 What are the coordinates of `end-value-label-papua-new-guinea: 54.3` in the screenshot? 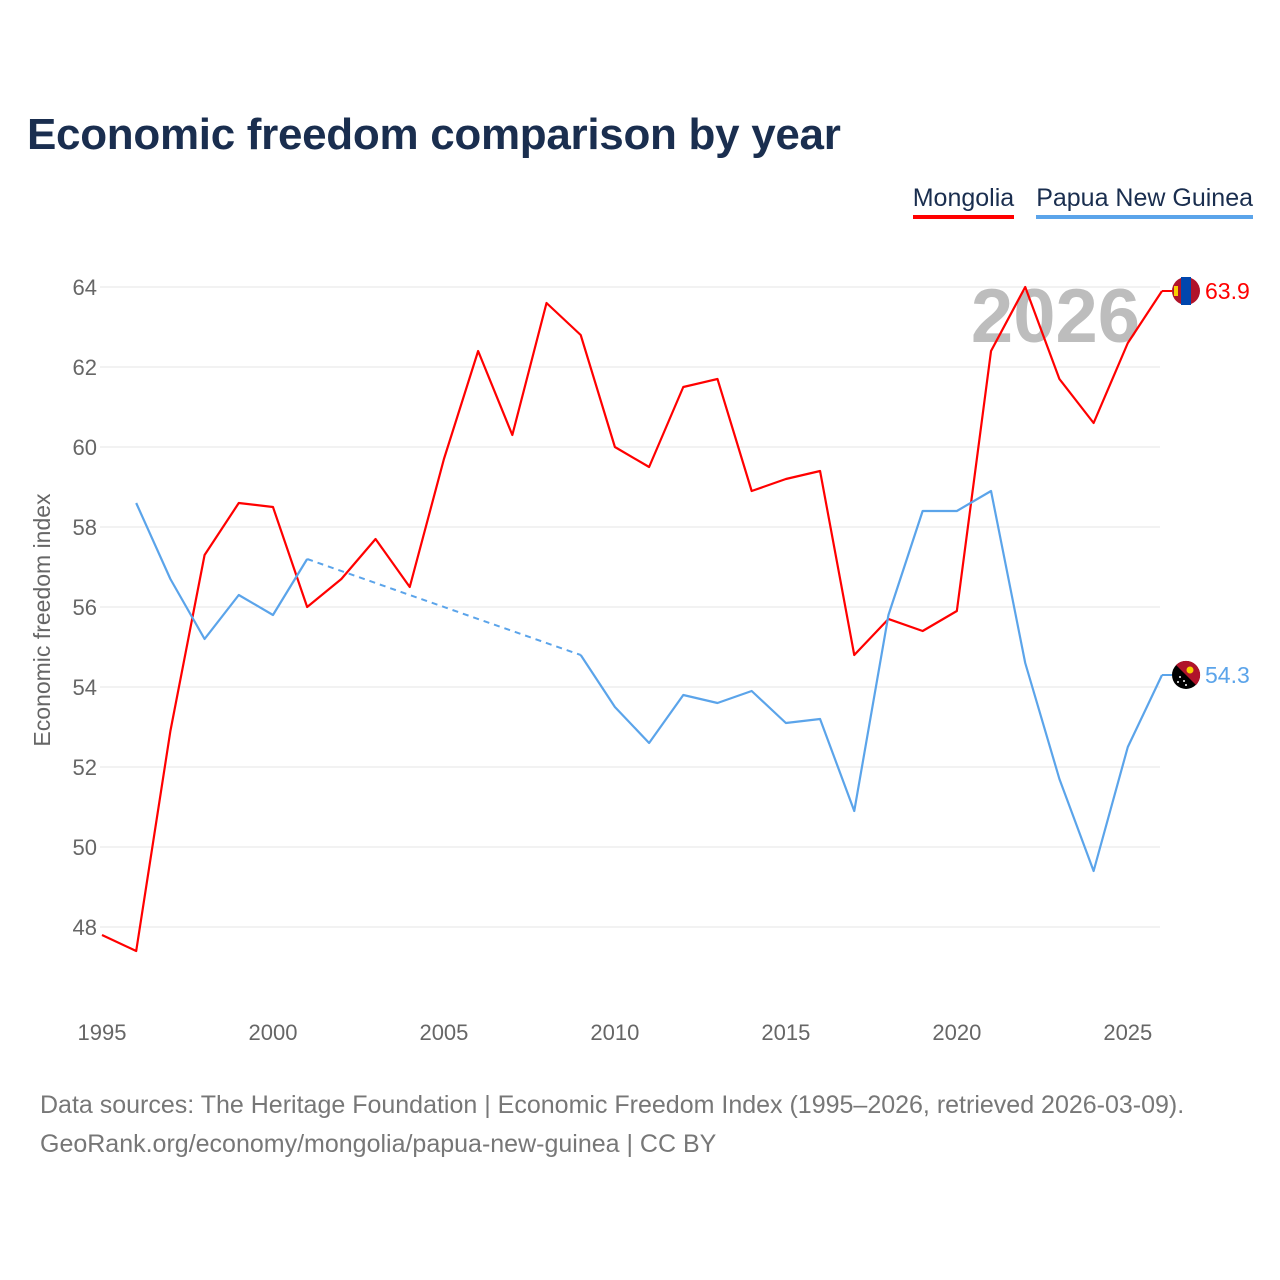 It's located at (1227, 675).